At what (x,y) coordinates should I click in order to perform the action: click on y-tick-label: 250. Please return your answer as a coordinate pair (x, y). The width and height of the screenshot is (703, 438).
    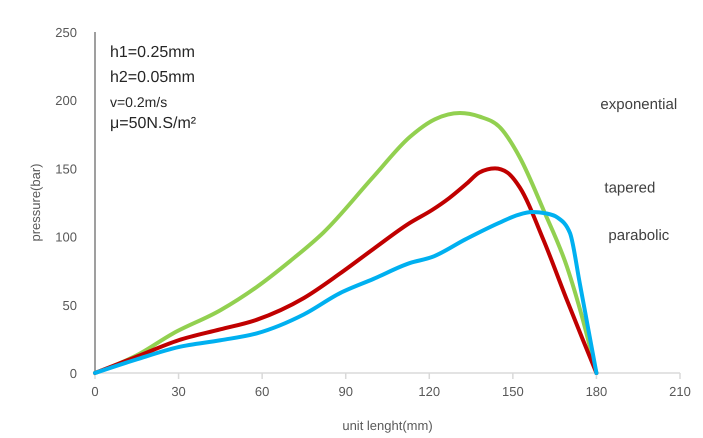
    Looking at the image, I should click on (66, 32).